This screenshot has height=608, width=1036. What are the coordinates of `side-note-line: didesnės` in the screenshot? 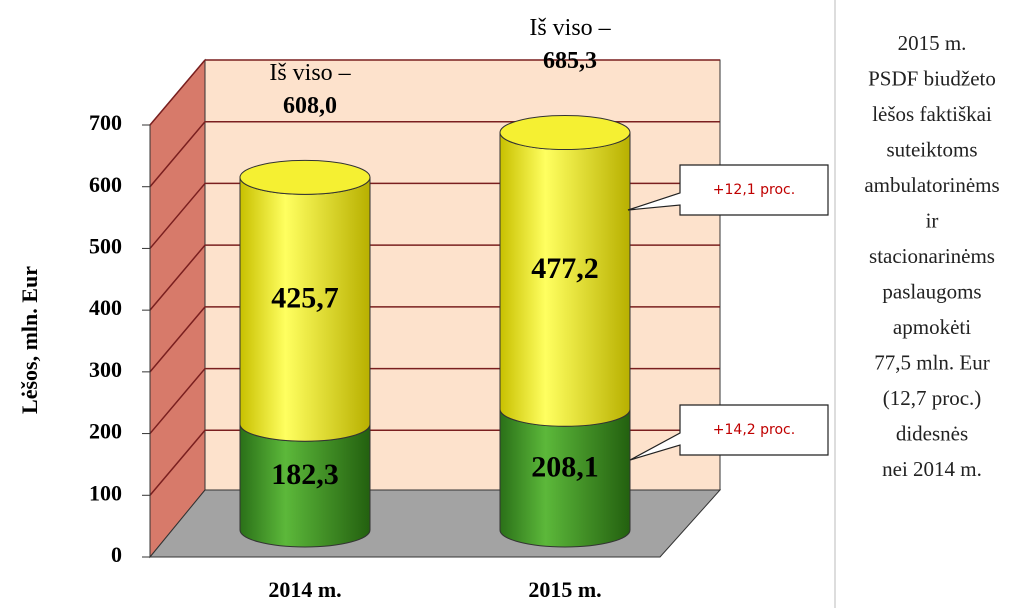 It's located at (932, 433).